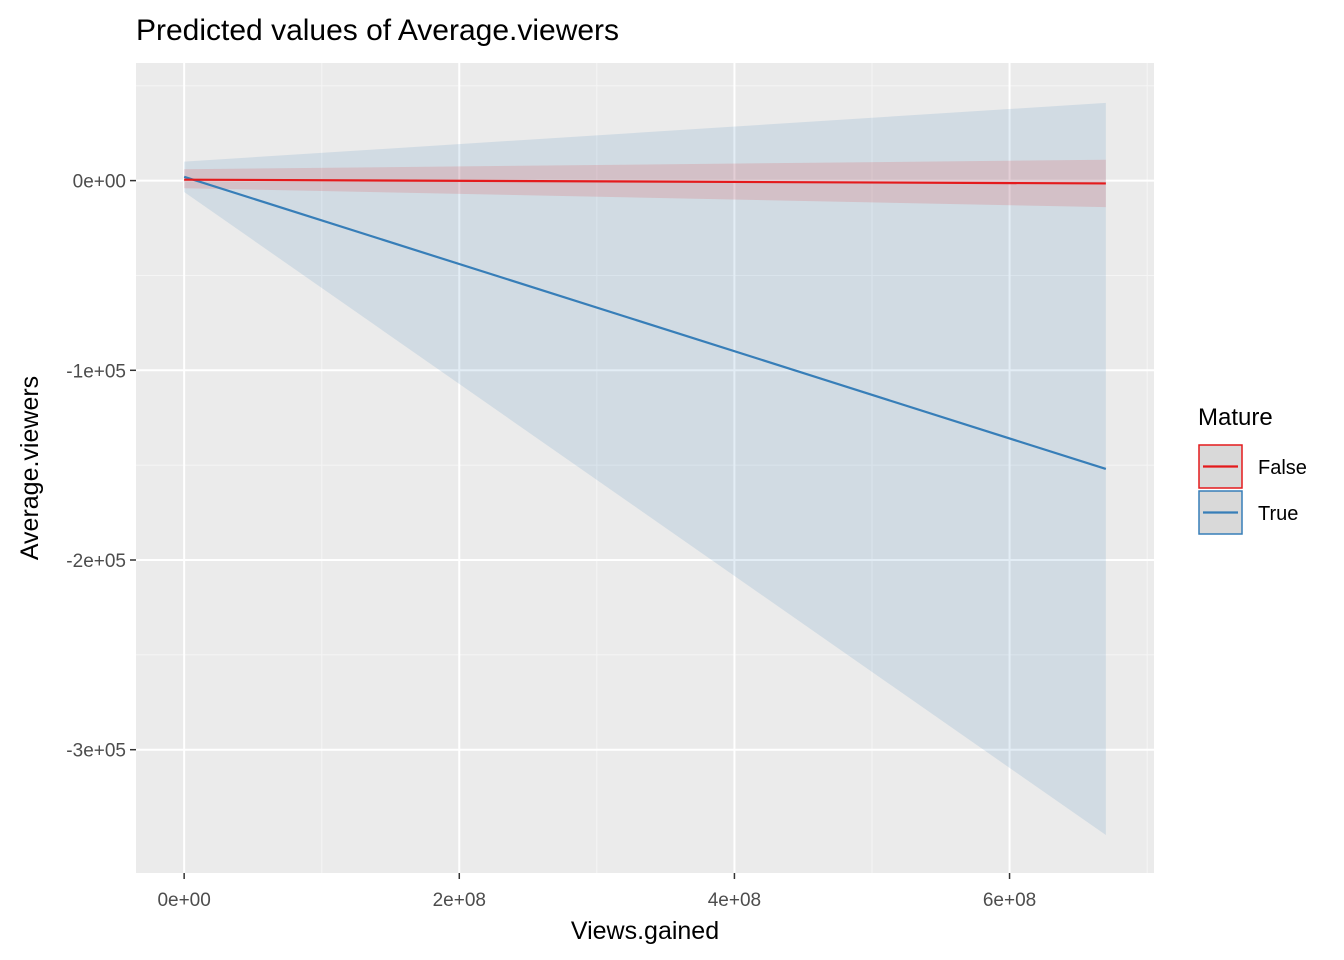 Image resolution: width=1344 pixels, height=960 pixels. I want to click on y-tick-label: -2e+05, so click(96, 561).